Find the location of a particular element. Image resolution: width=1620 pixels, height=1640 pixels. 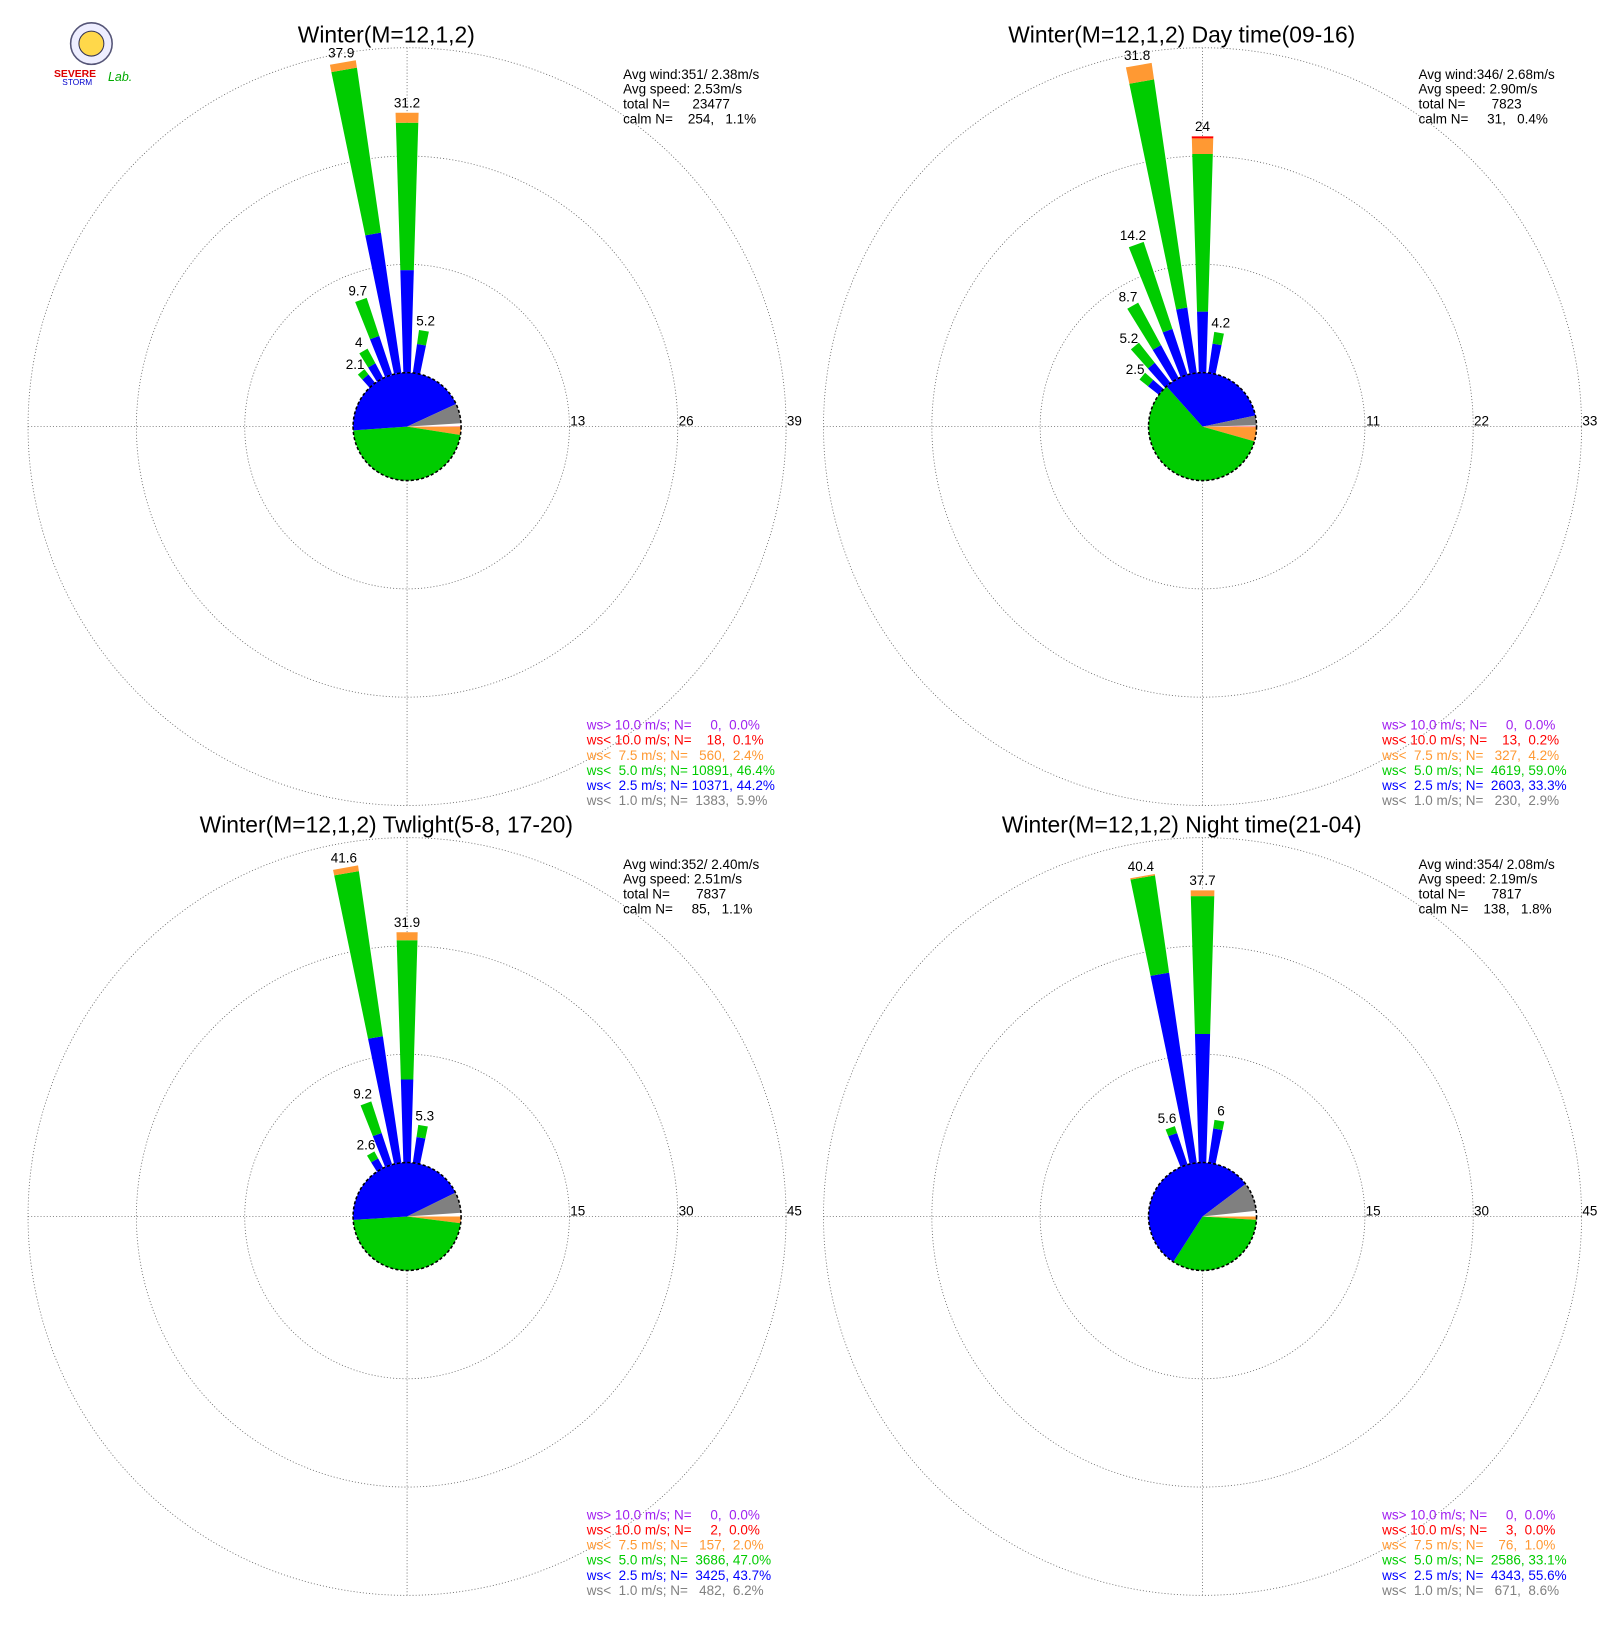

stats-text: total N= 23477 is located at coordinates (676, 104).